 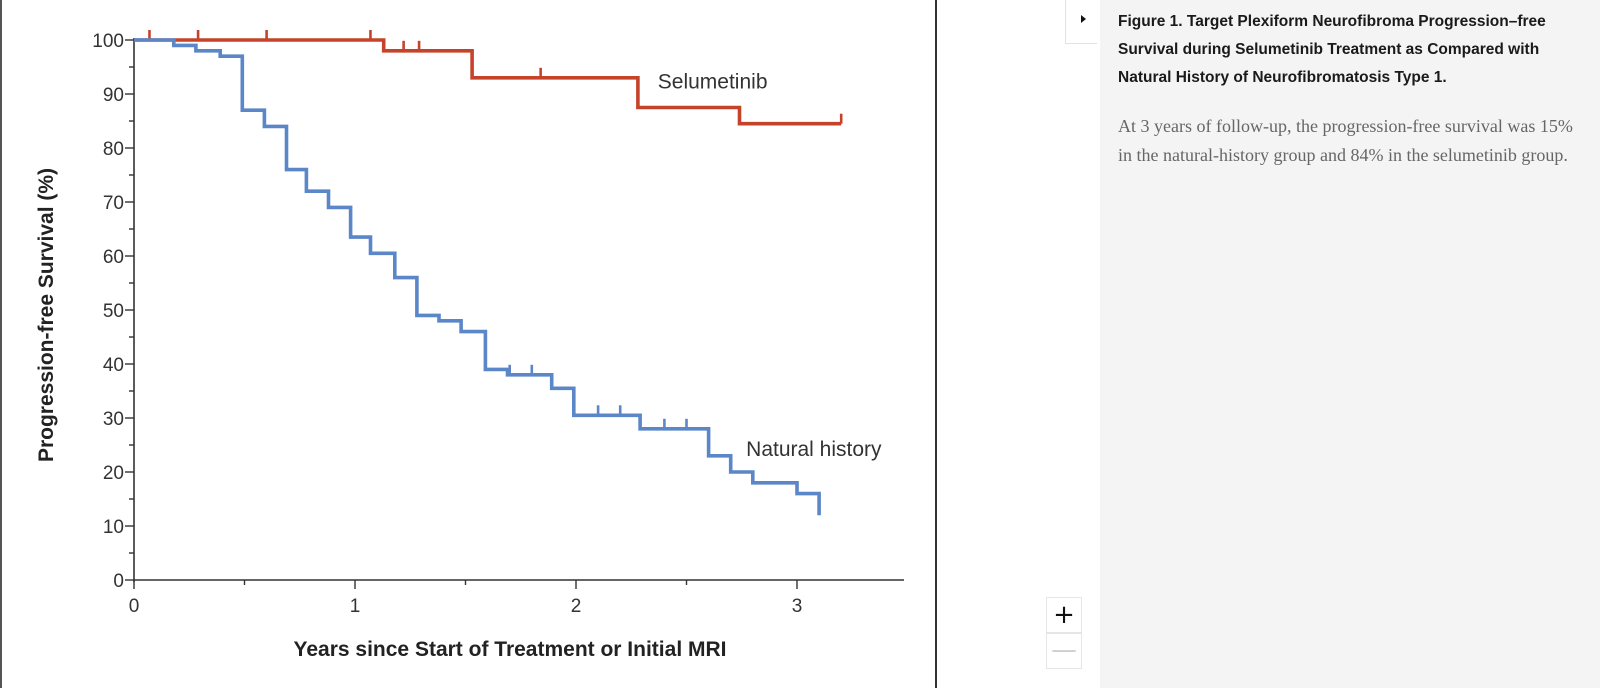 I want to click on series-line-selumetinib, so click(x=488, y=82).